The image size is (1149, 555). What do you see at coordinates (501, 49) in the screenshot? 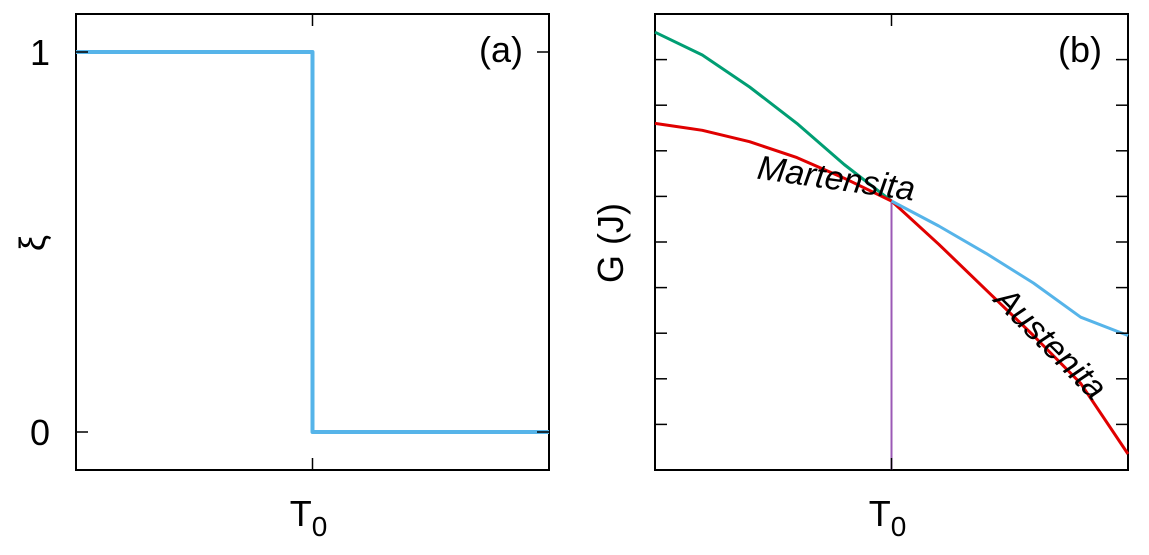
I see `panel-label-a: (a)` at bounding box center [501, 49].